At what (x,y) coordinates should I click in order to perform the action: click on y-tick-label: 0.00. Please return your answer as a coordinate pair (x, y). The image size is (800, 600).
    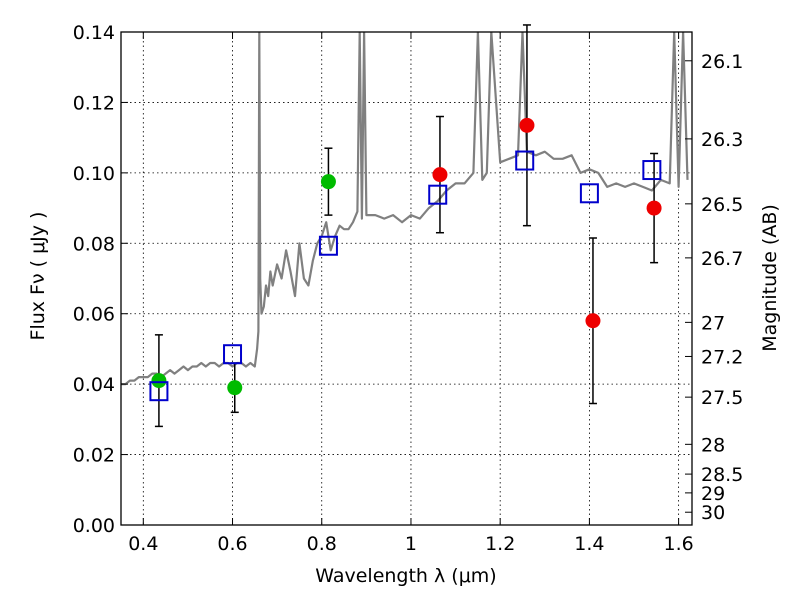
    Looking at the image, I should click on (94, 526).